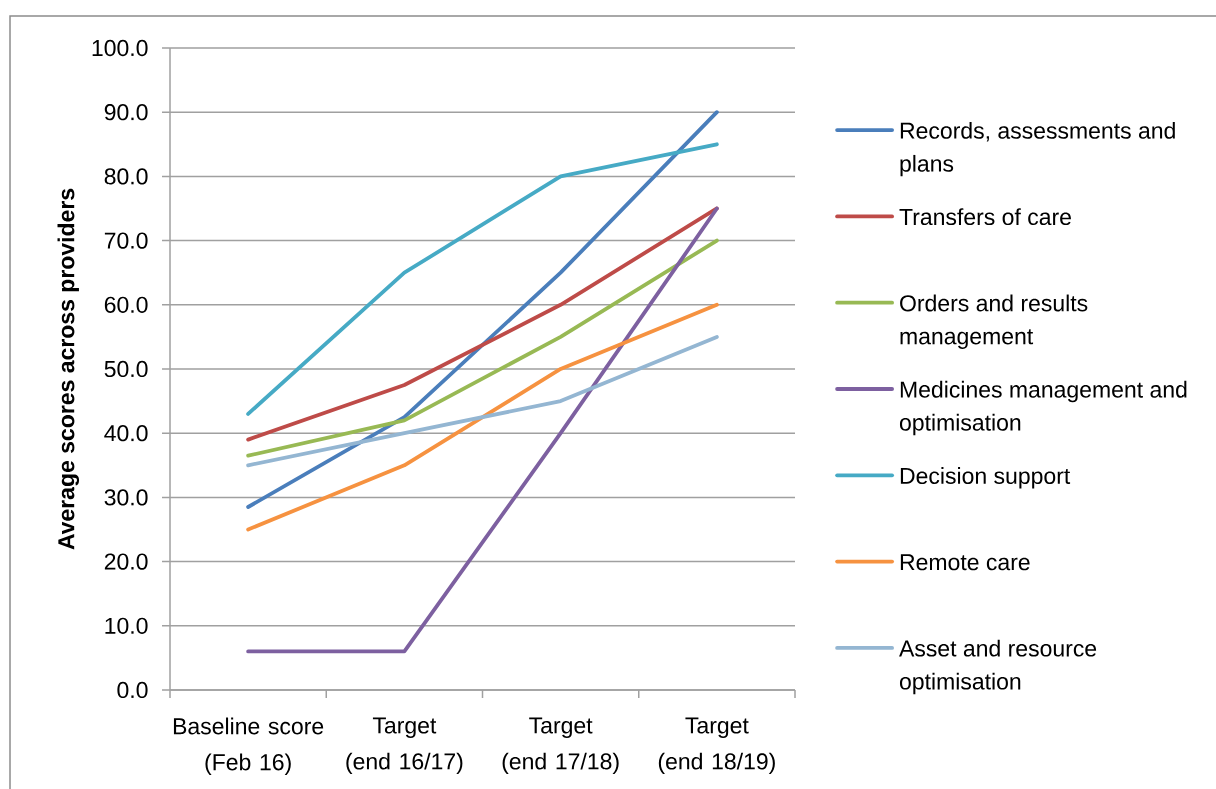 The width and height of the screenshot is (1216, 789). What do you see at coordinates (126, 112) in the screenshot?
I see `y-tick-label: 90.0` at bounding box center [126, 112].